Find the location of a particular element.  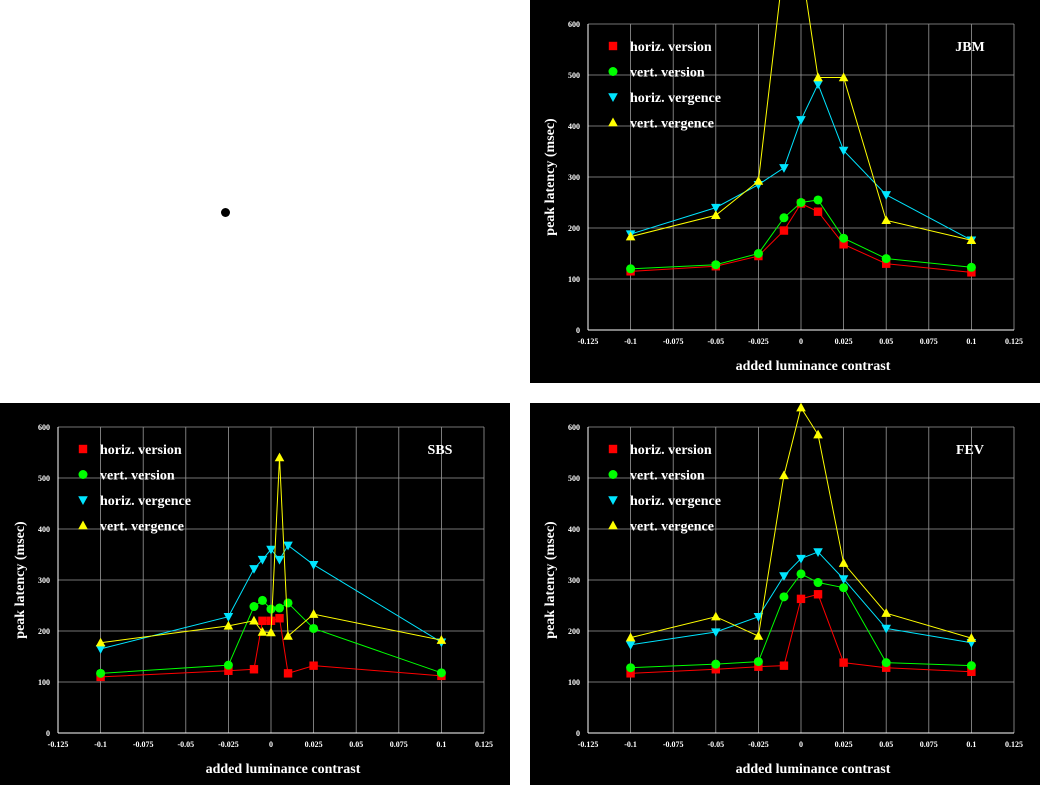

series-horiz-version is located at coordinates (801, 634).